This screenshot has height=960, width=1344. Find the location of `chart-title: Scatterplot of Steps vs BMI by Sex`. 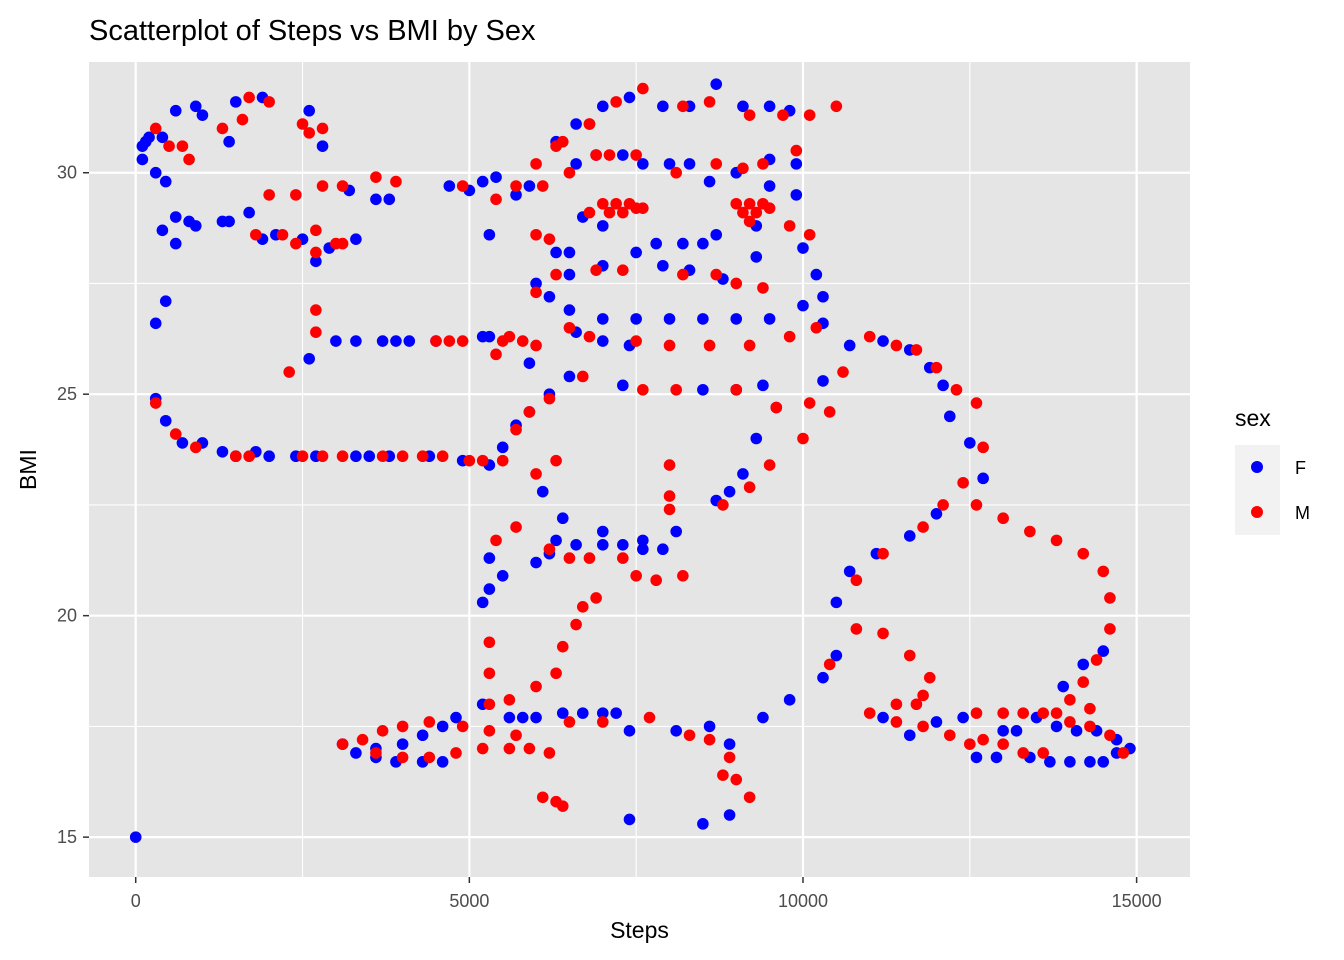

chart-title: Scatterplot of Steps vs BMI by Sex is located at coordinates (312, 31).